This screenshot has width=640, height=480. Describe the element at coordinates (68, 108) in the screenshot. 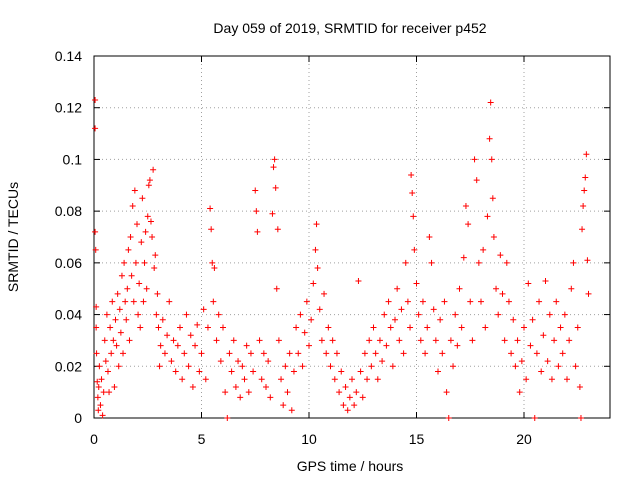

I see `y-tick-label: 0.12` at that location.